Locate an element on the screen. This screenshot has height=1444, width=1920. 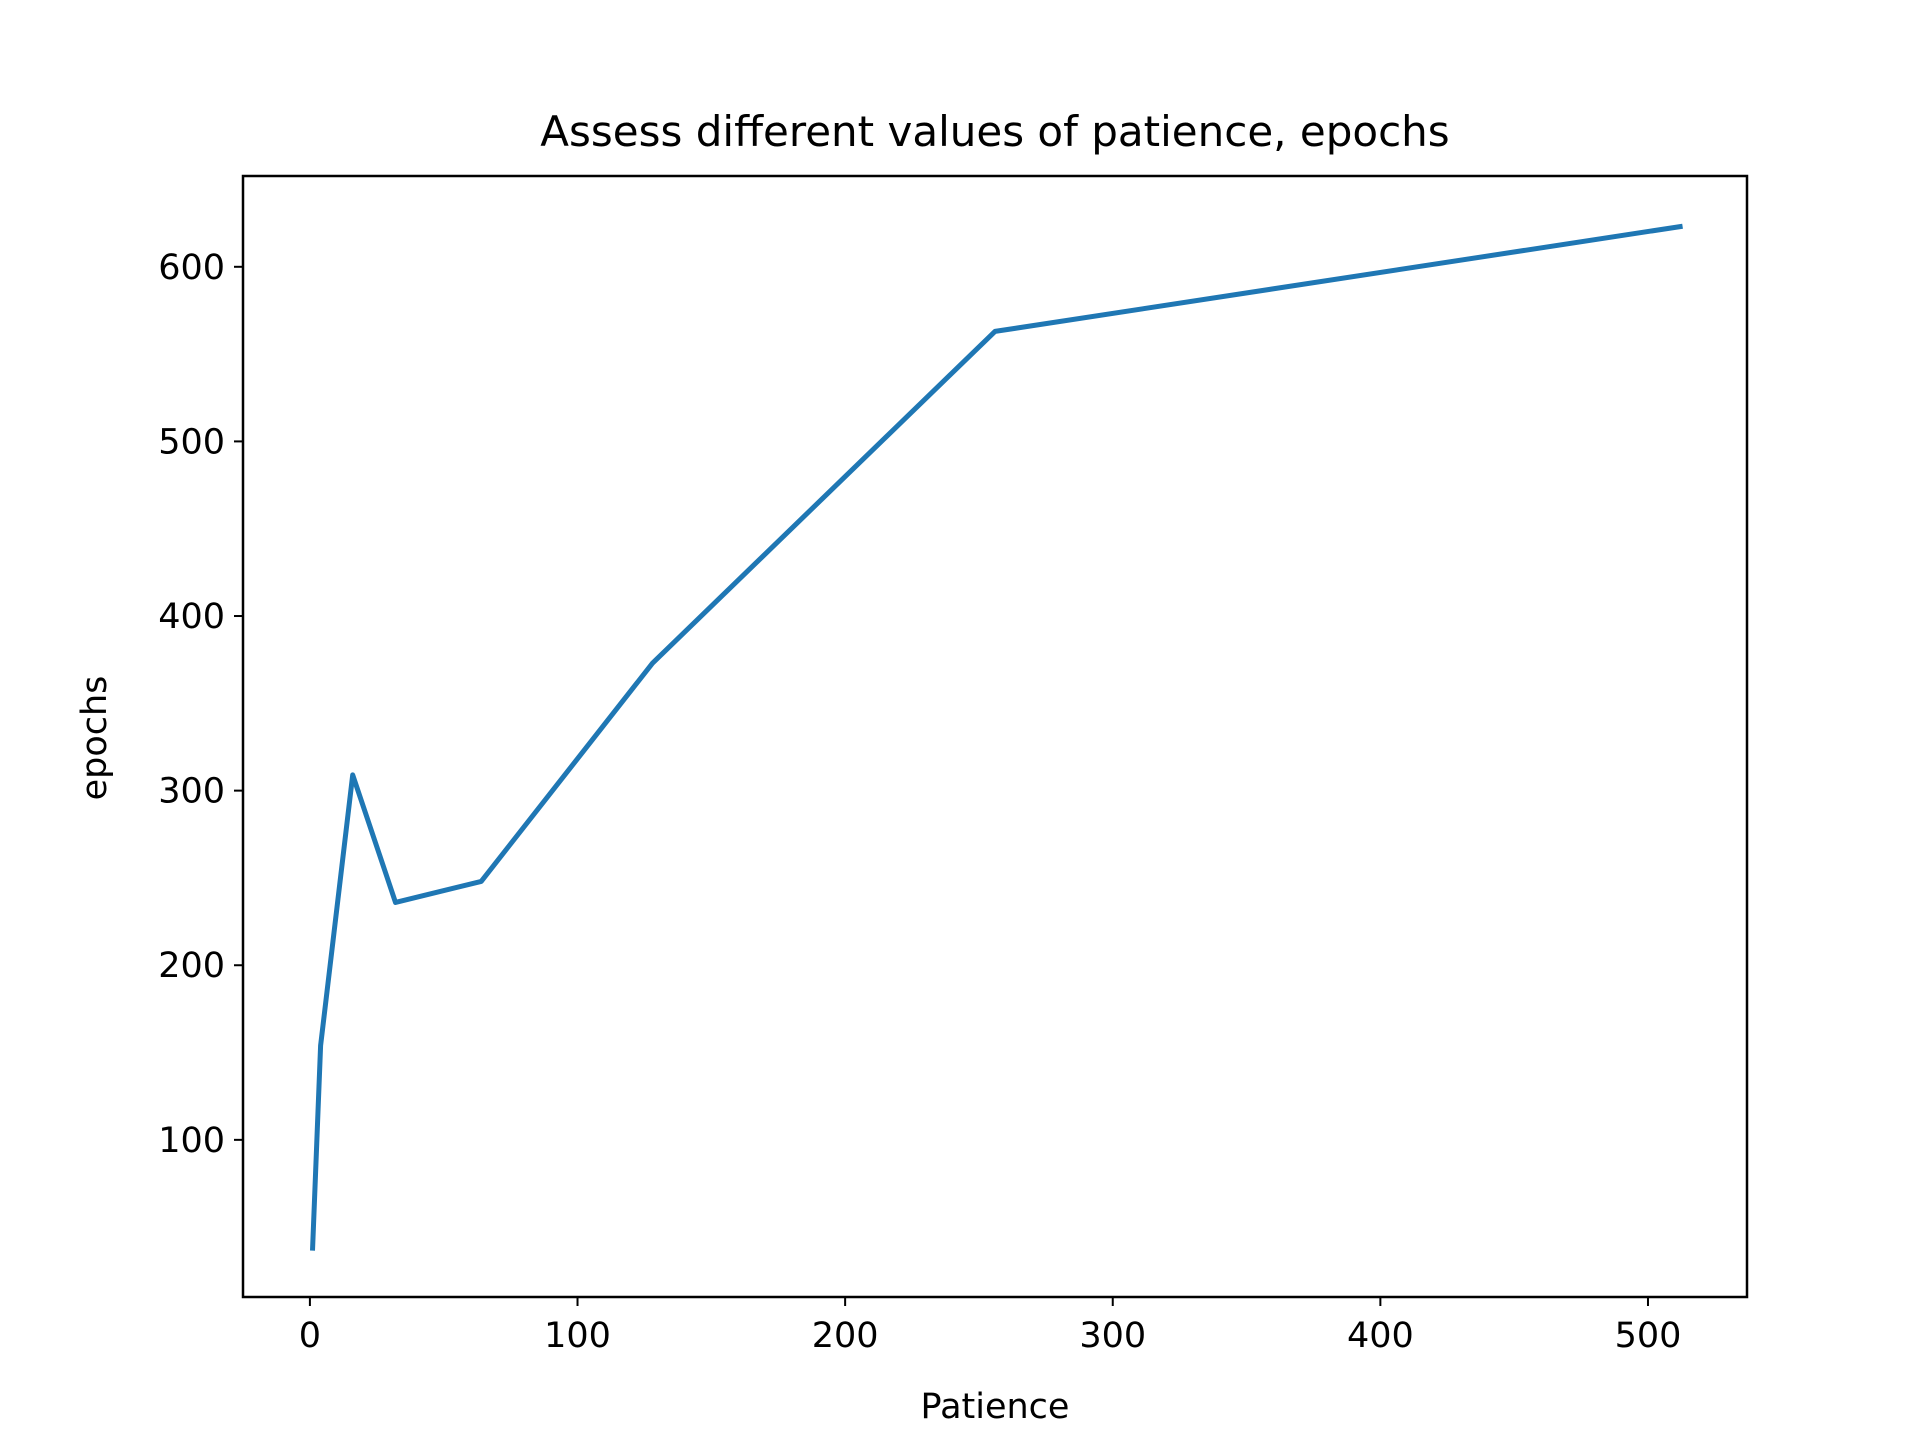
y-tick-label: 600 is located at coordinates (191, 268).